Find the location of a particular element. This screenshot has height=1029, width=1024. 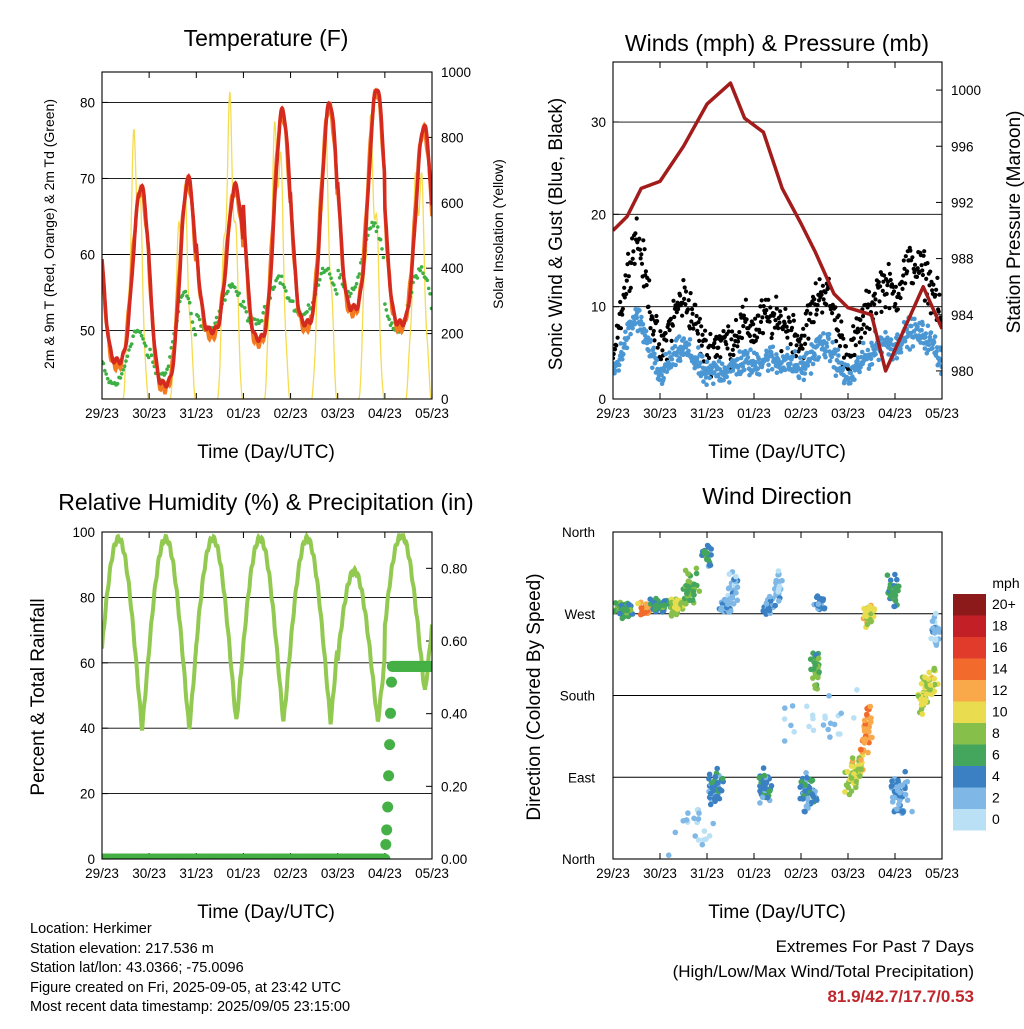

y2-tick-label: 984 is located at coordinates (962, 315).